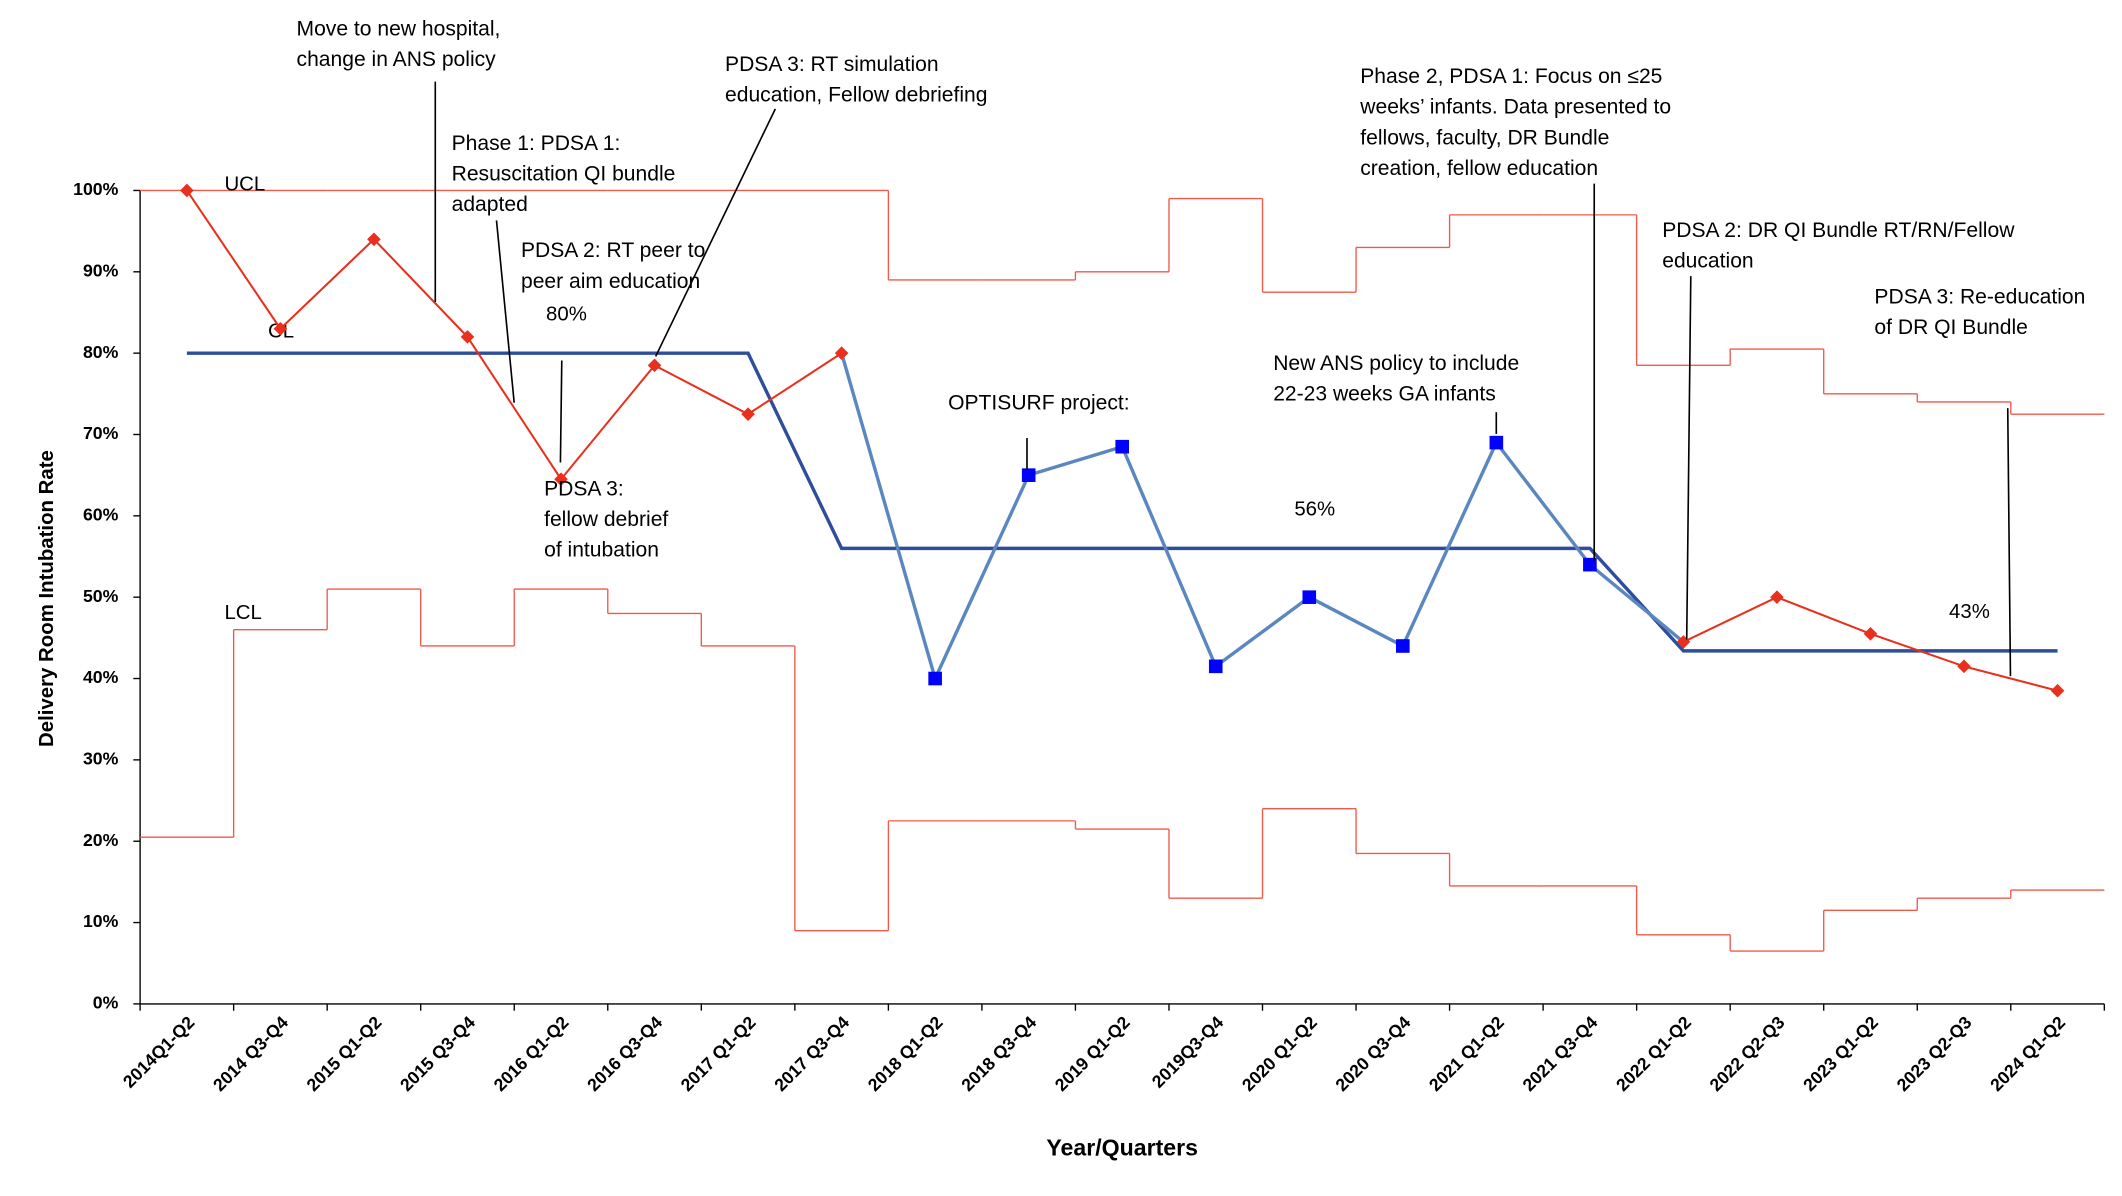 This screenshot has height=1196, width=2122. Describe the element at coordinates (397, 59) in the screenshot. I see `annotation: change in ANS policy` at that location.